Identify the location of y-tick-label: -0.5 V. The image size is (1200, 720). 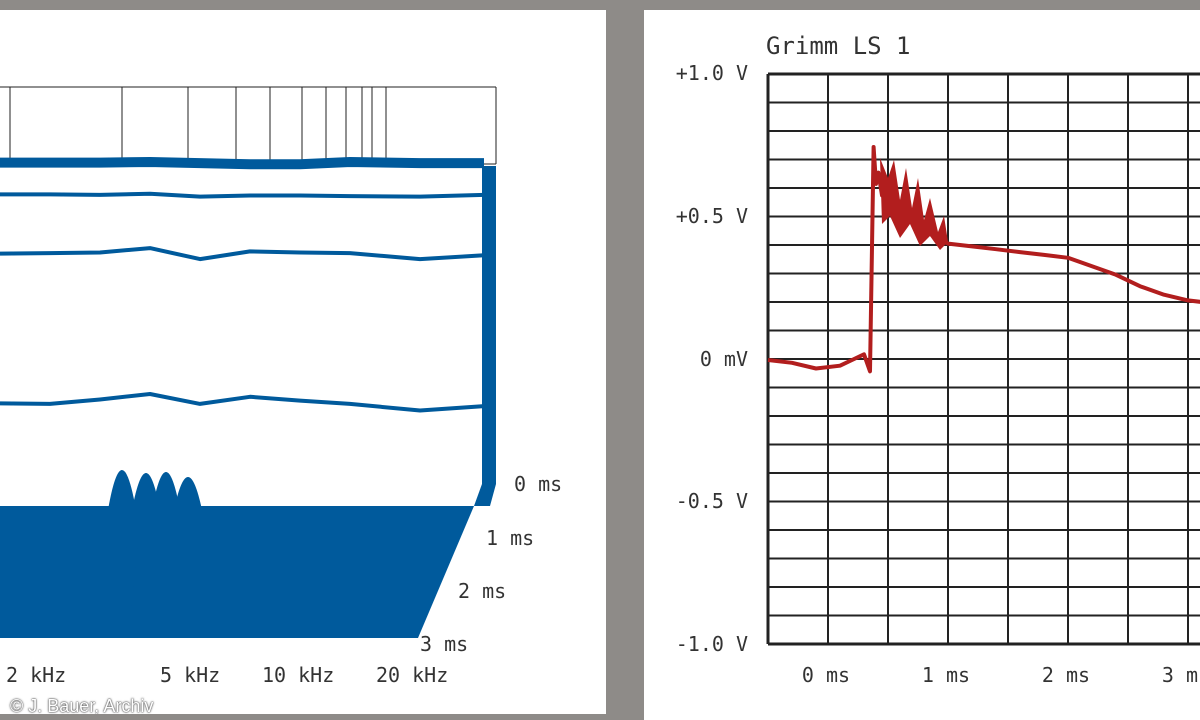
(712, 501).